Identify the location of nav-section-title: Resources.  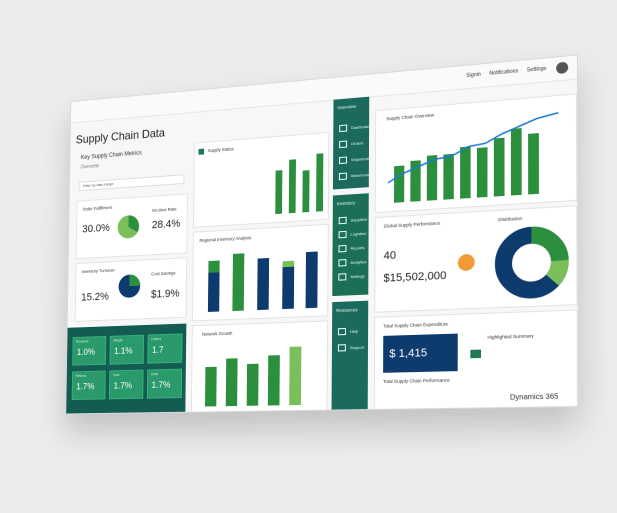
(347, 310).